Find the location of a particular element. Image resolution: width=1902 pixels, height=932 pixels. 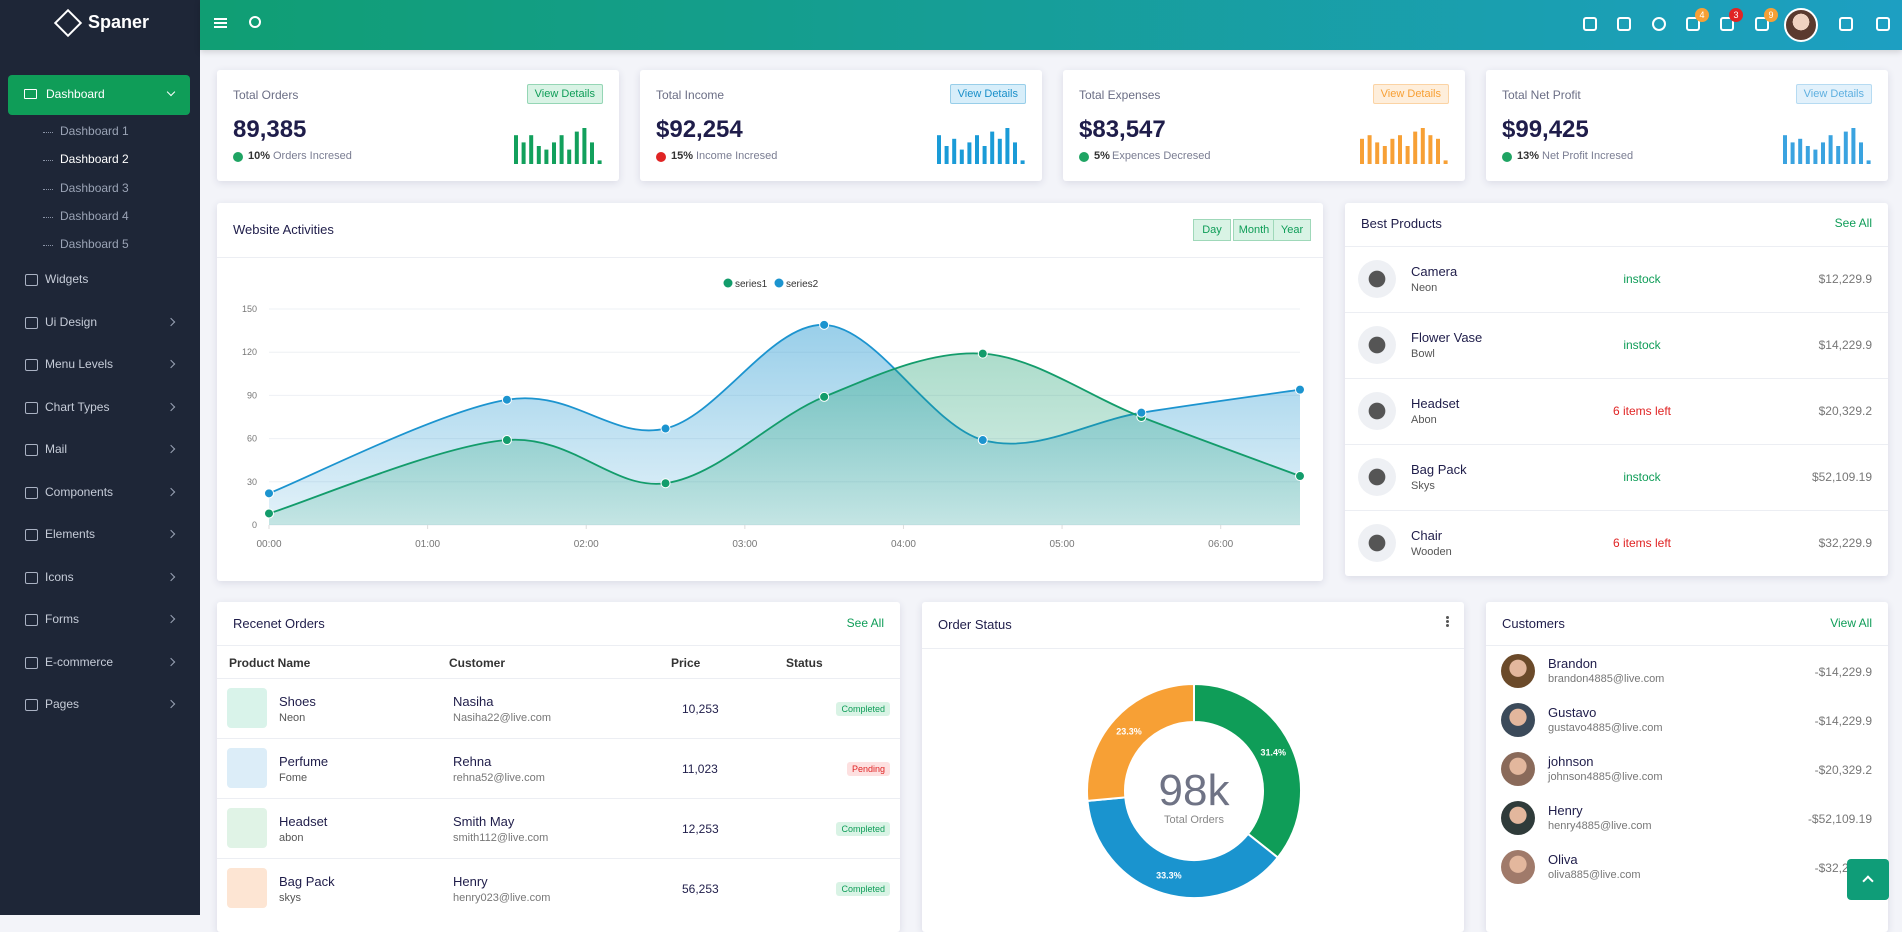

menu-toggle is located at coordinates (220, 19).